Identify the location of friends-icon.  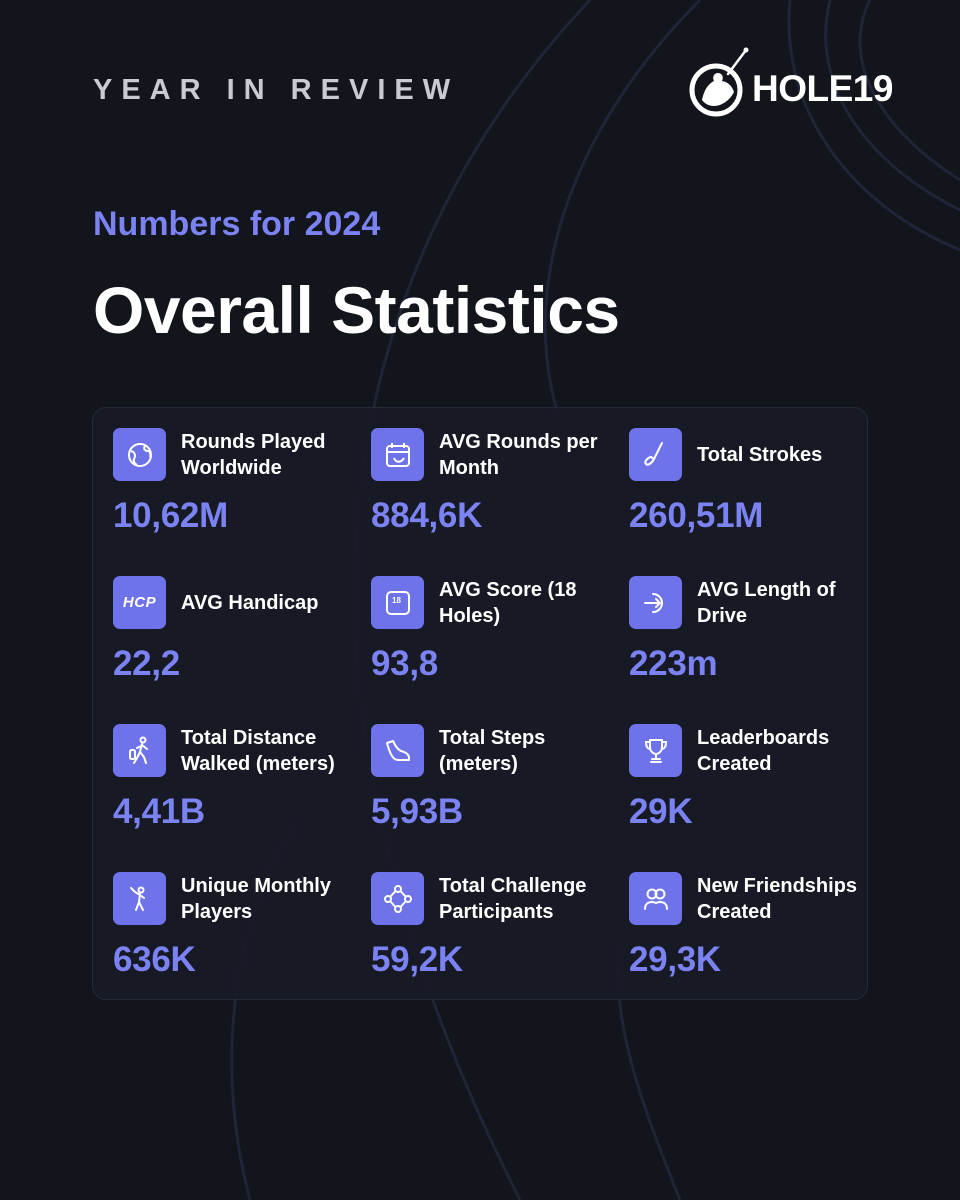
(655, 898).